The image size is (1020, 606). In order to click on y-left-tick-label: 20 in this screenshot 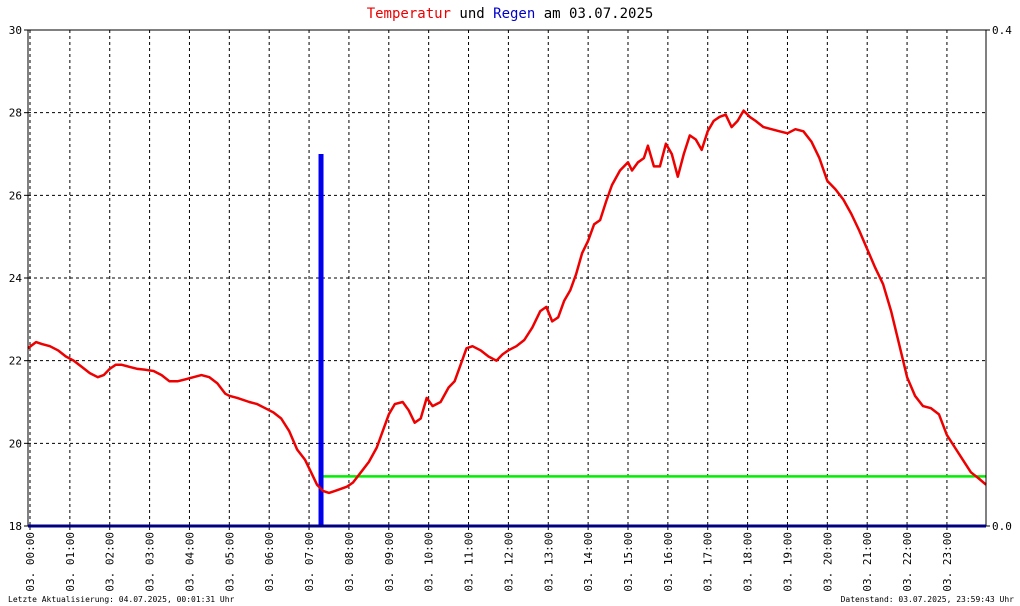, I will do `click(15, 443)`.